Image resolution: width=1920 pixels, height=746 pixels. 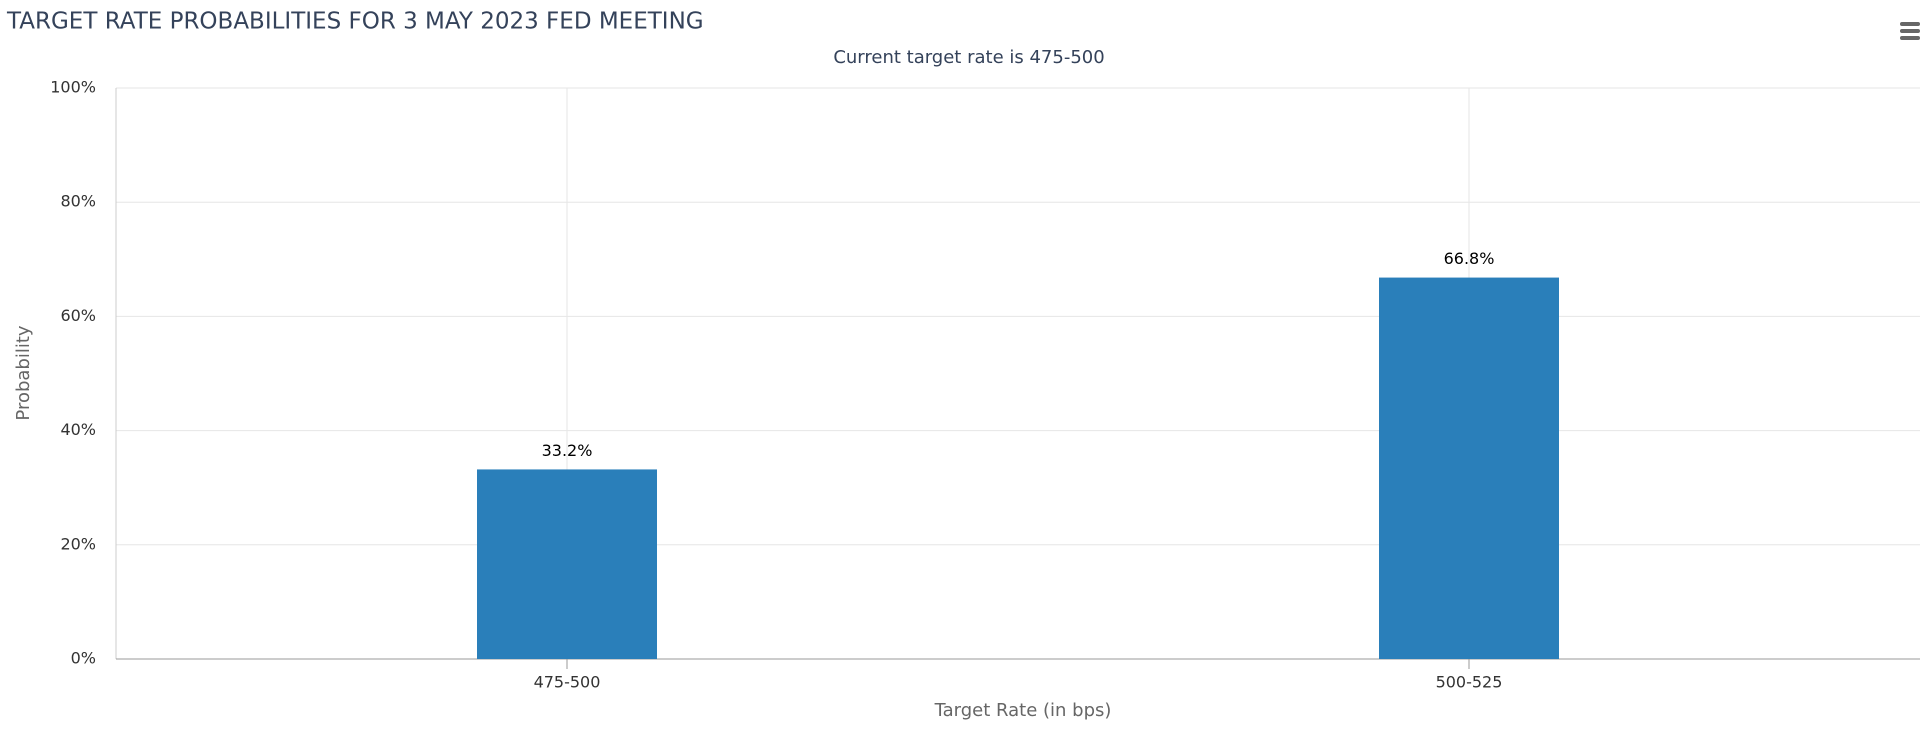 I want to click on y-tick-label: 60%, so click(x=78, y=315).